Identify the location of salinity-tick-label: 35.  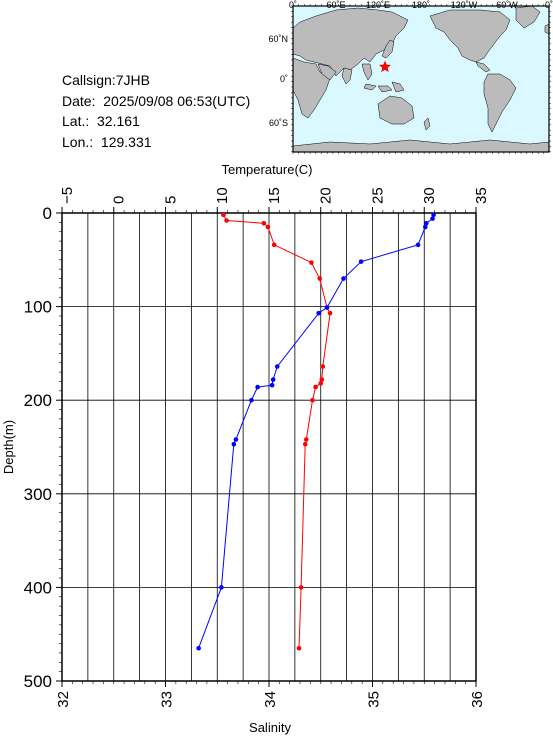
(374, 699).